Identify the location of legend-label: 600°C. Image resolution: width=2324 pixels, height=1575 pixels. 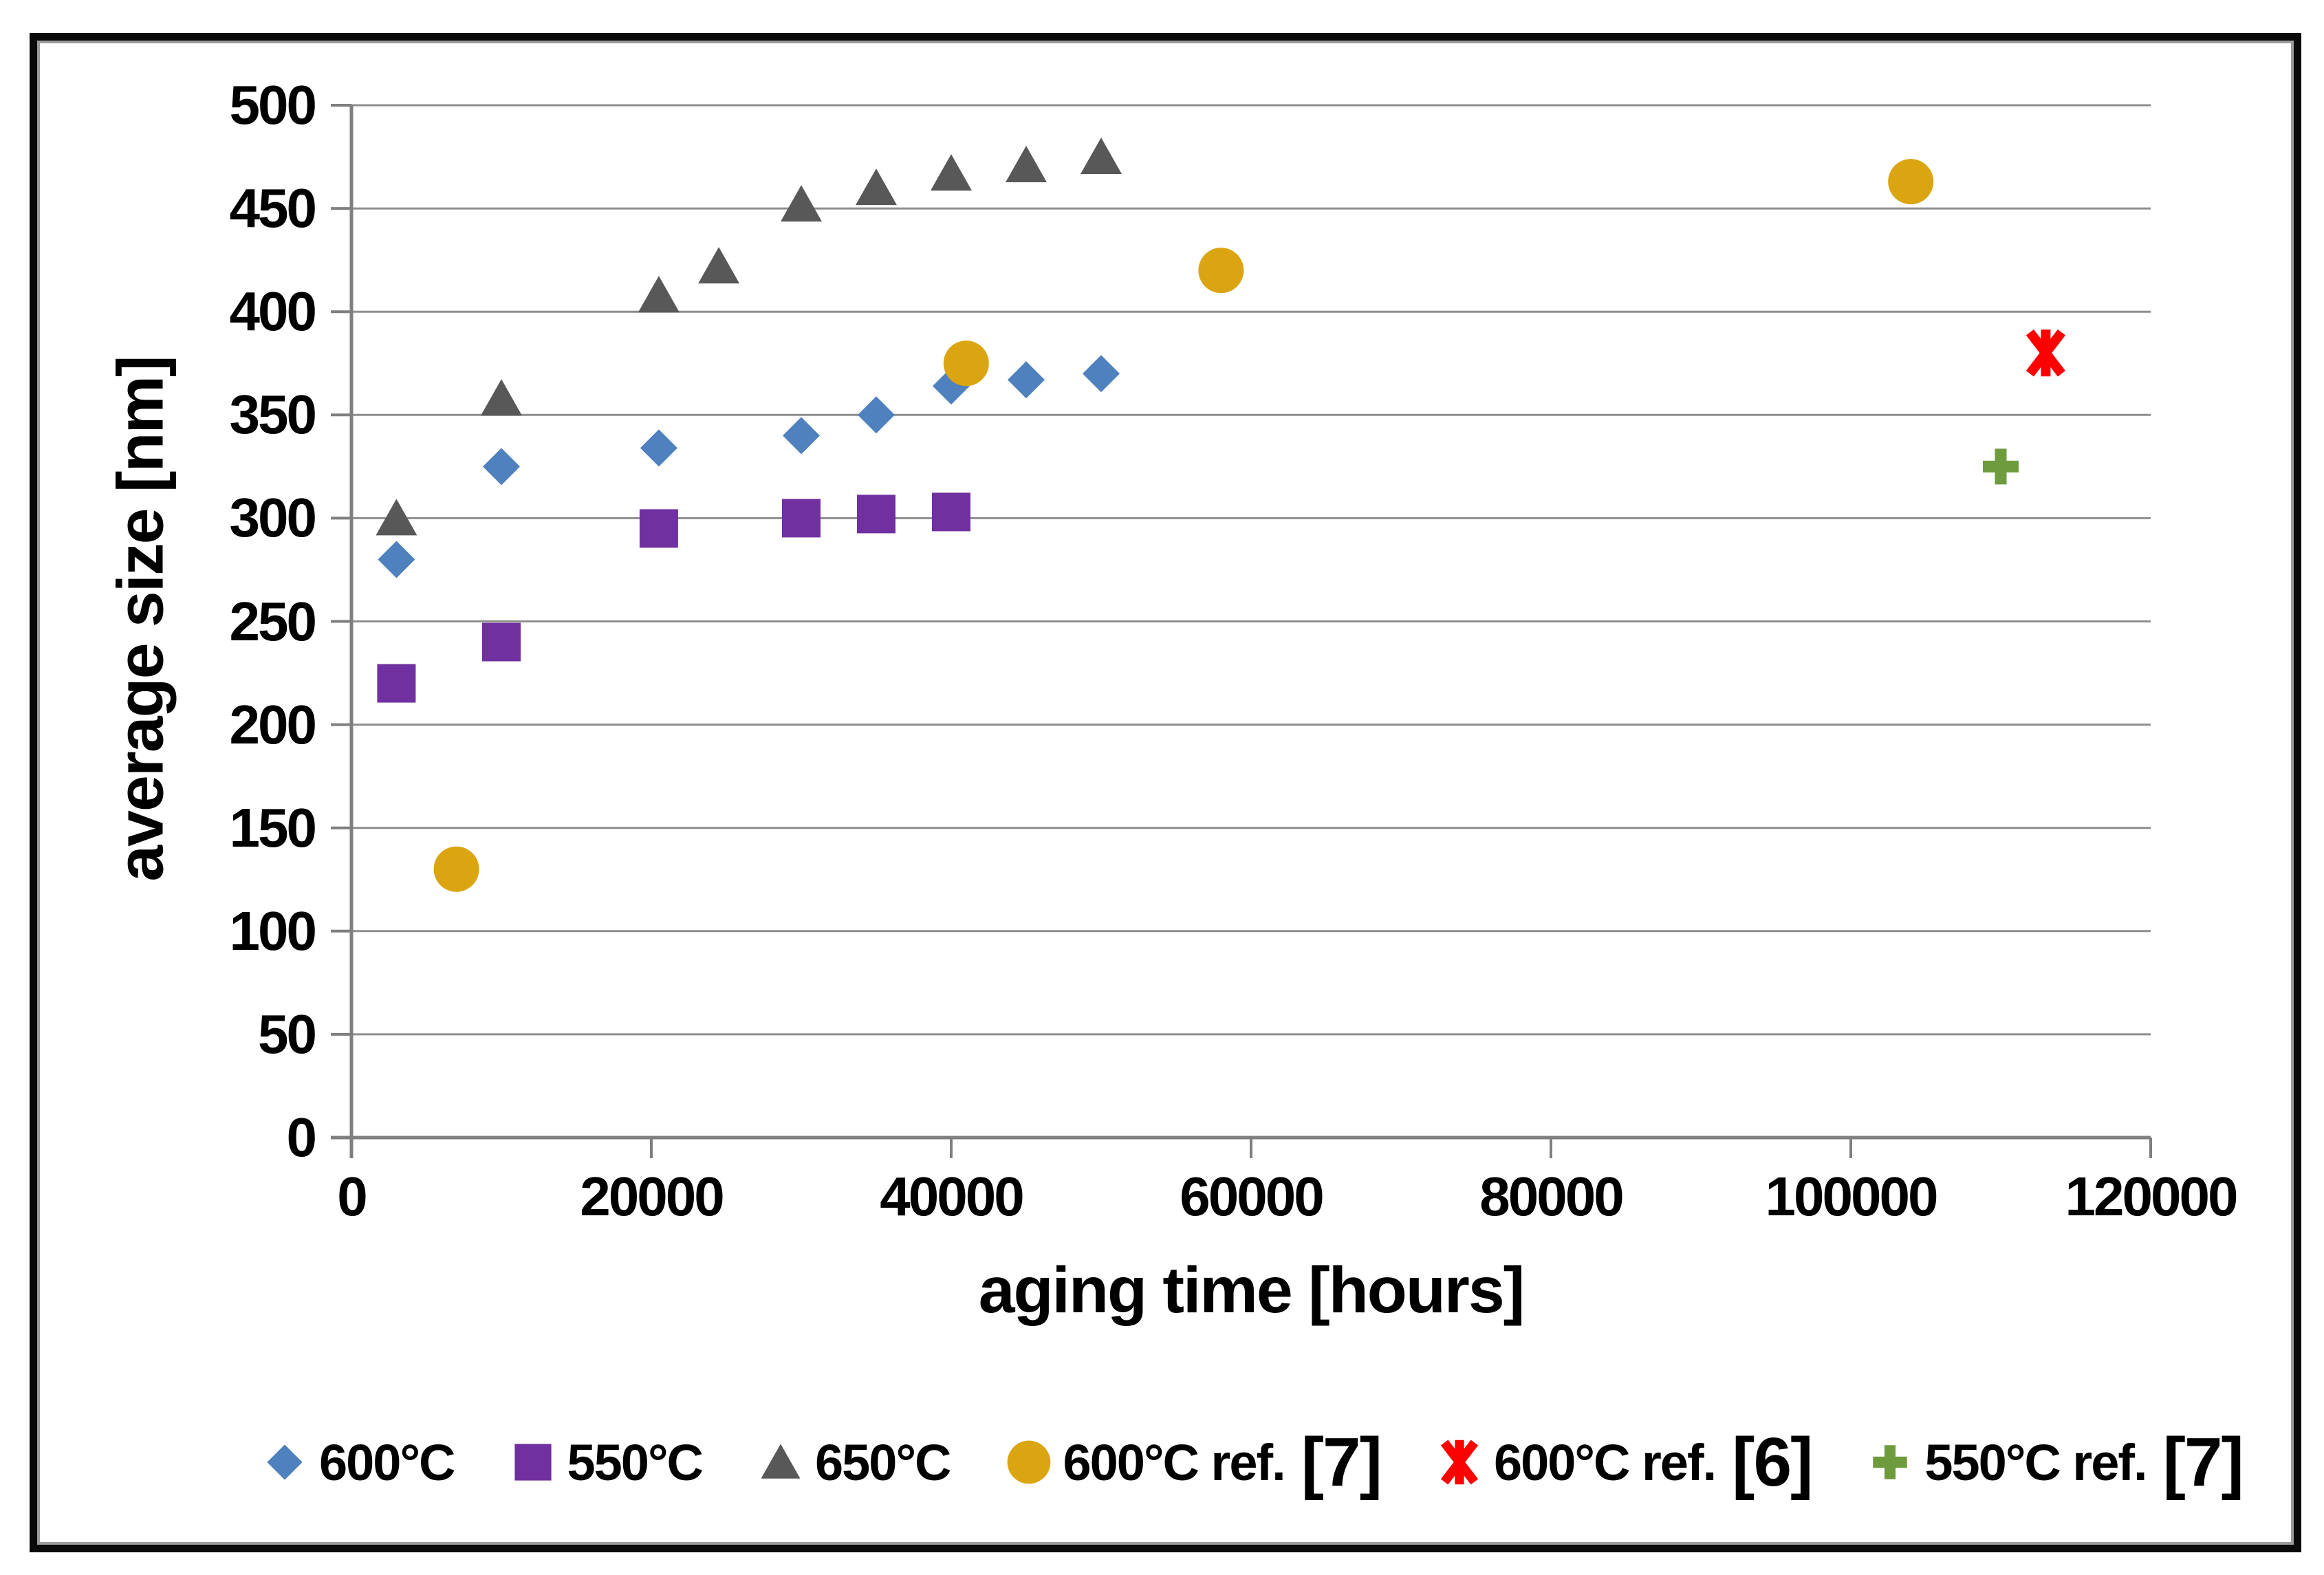
(387, 1462).